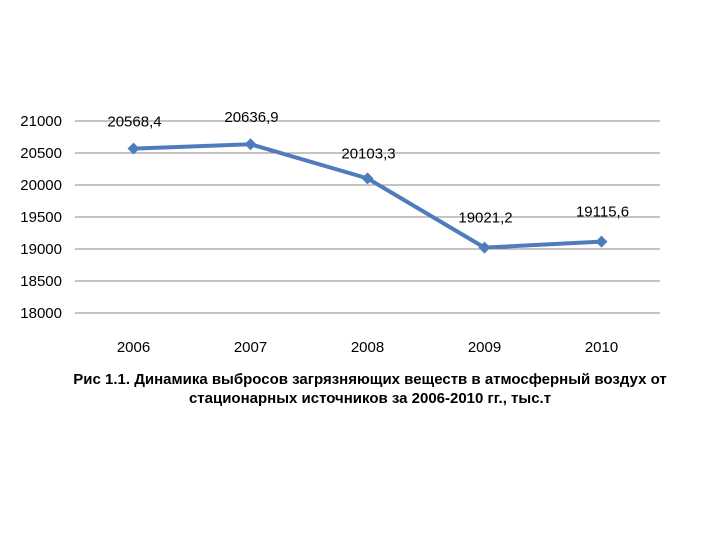 This screenshot has width=720, height=540. I want to click on y-tick-label: 18500, so click(41, 281).